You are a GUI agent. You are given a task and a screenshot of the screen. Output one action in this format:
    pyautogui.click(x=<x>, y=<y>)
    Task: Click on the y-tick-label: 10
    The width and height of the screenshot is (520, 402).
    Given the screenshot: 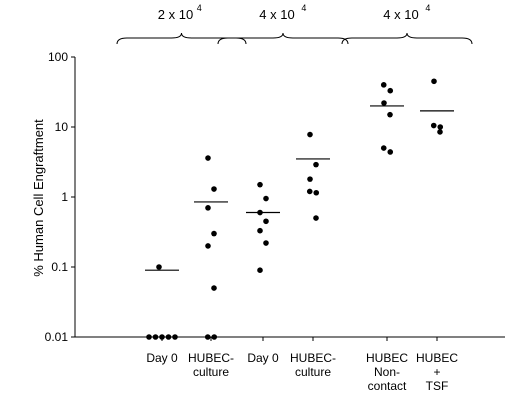 What is the action you would take?
    pyautogui.click(x=62, y=127)
    